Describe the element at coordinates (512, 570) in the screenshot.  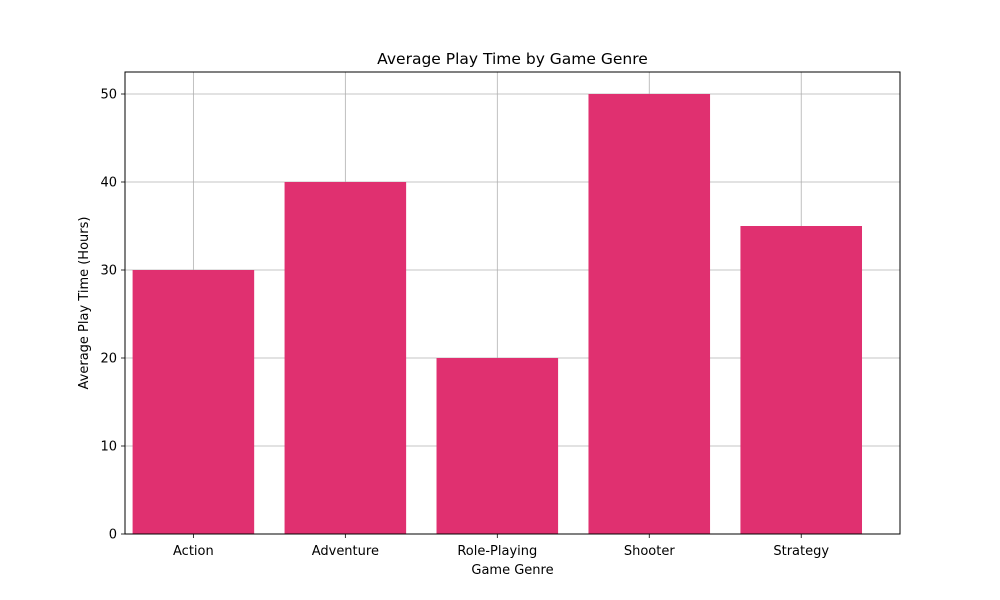
I see `x-axis-label: Game Genre` at that location.